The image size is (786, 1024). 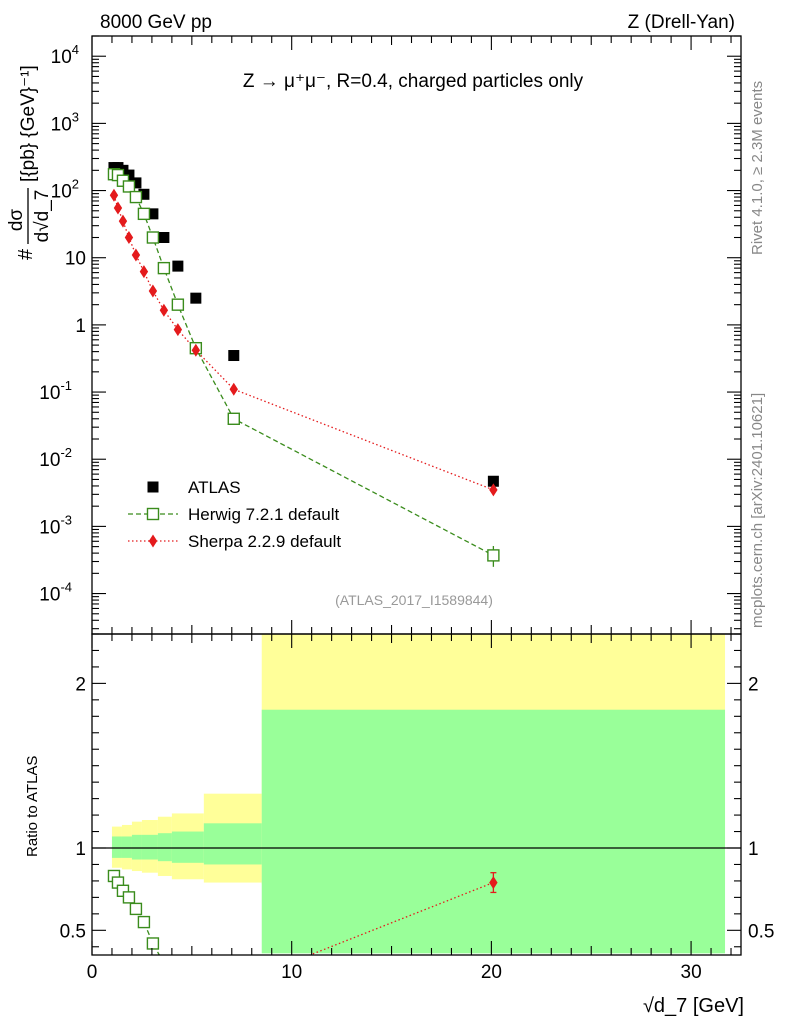 I want to click on y-tick-label: 1, so click(x=80, y=326).